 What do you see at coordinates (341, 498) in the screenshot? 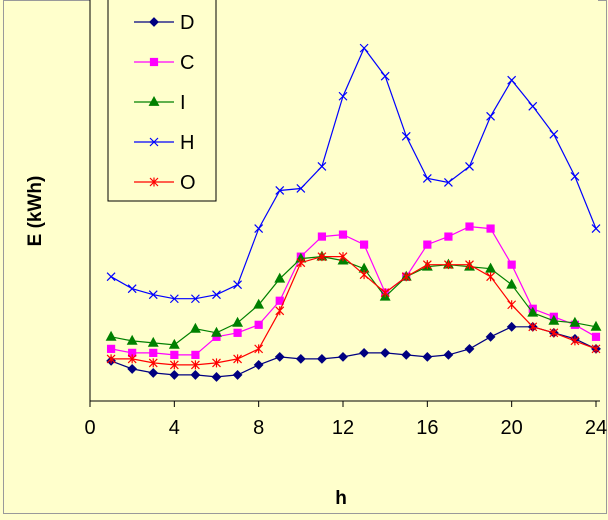
I see `x-axis-title: h` at bounding box center [341, 498].